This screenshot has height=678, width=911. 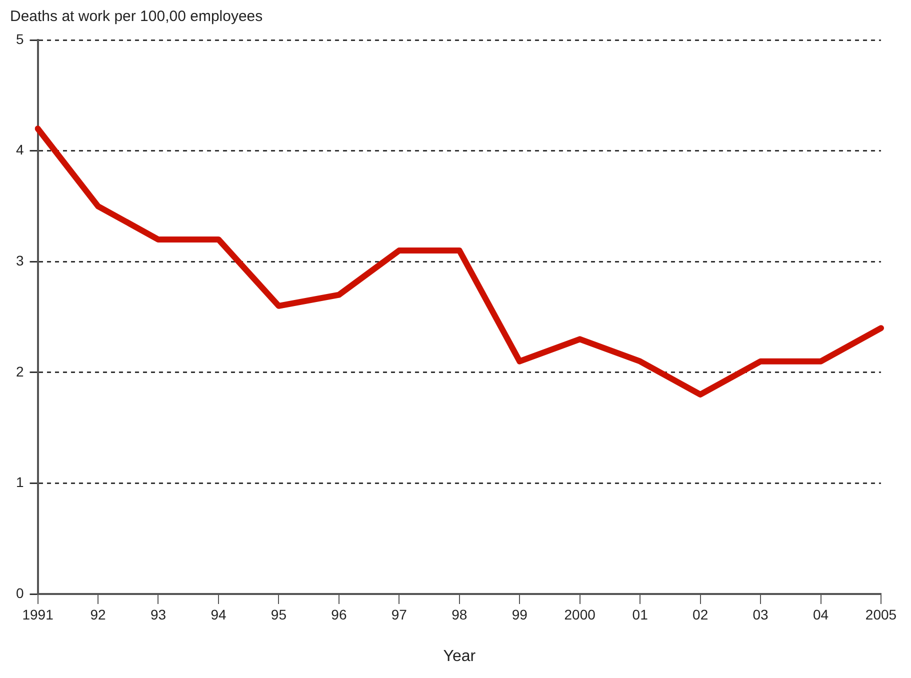 What do you see at coordinates (520, 614) in the screenshot?
I see `x-tick-label: 99` at bounding box center [520, 614].